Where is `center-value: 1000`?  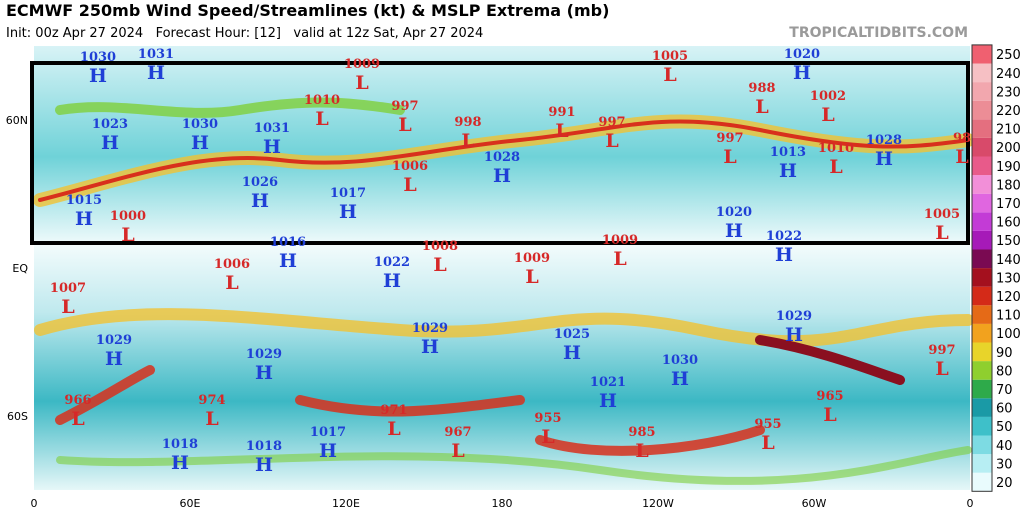 center-value: 1000 is located at coordinates (128, 216).